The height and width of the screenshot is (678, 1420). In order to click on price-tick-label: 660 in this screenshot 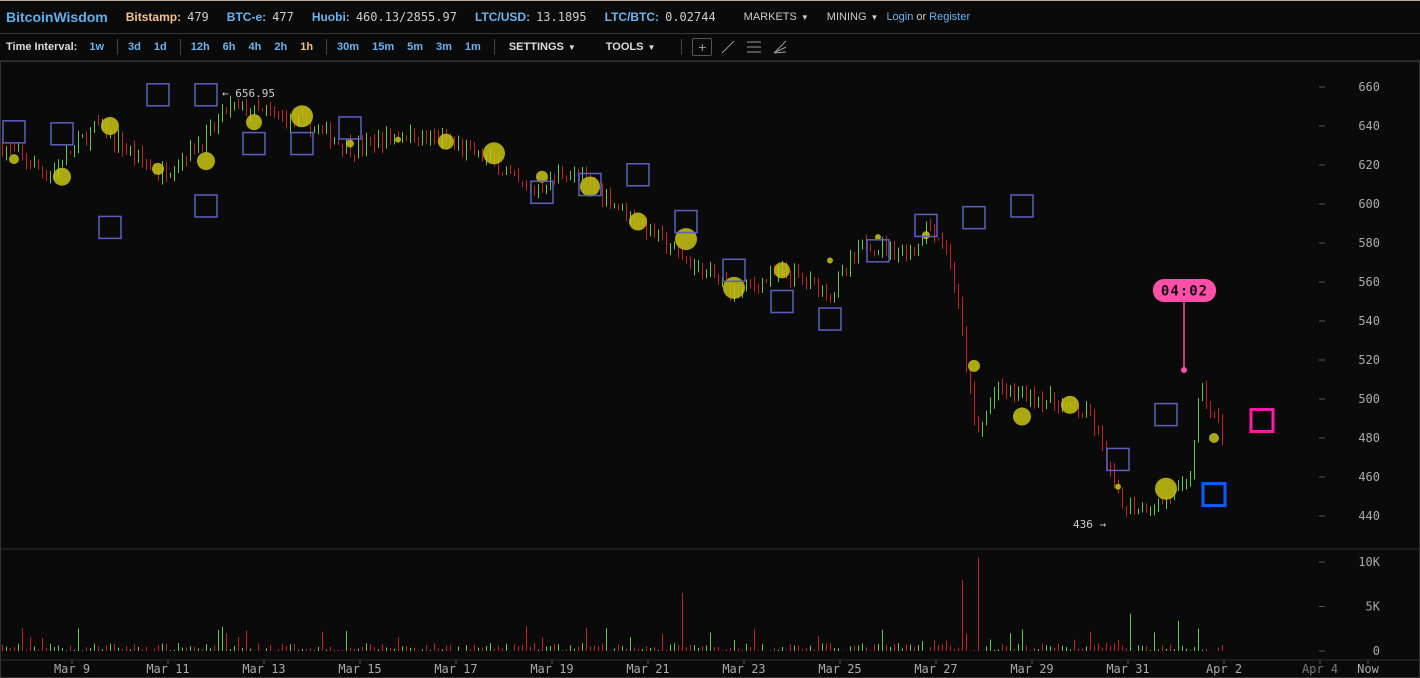, I will do `click(1369, 87)`.